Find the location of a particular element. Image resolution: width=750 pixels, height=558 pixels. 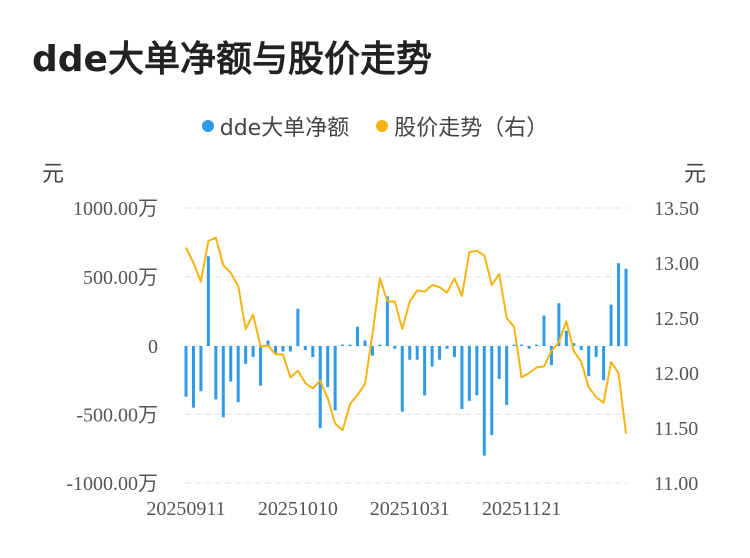

left-tick-label: 500.00万 is located at coordinates (120, 278).